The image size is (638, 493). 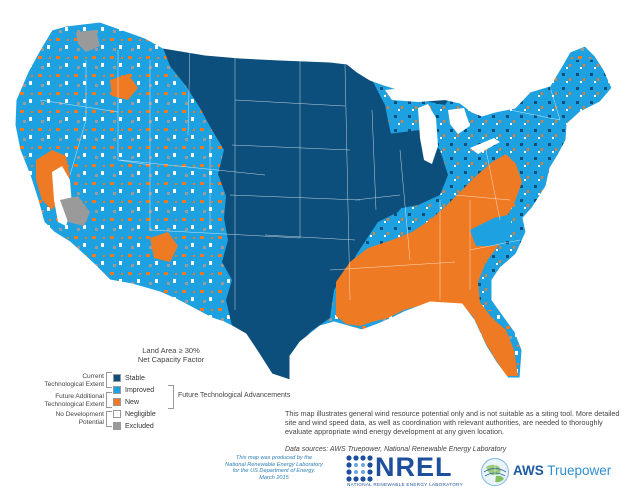 I want to click on legend-group-future-additional: Future Additional Technological Extent, so click(x=63, y=400).